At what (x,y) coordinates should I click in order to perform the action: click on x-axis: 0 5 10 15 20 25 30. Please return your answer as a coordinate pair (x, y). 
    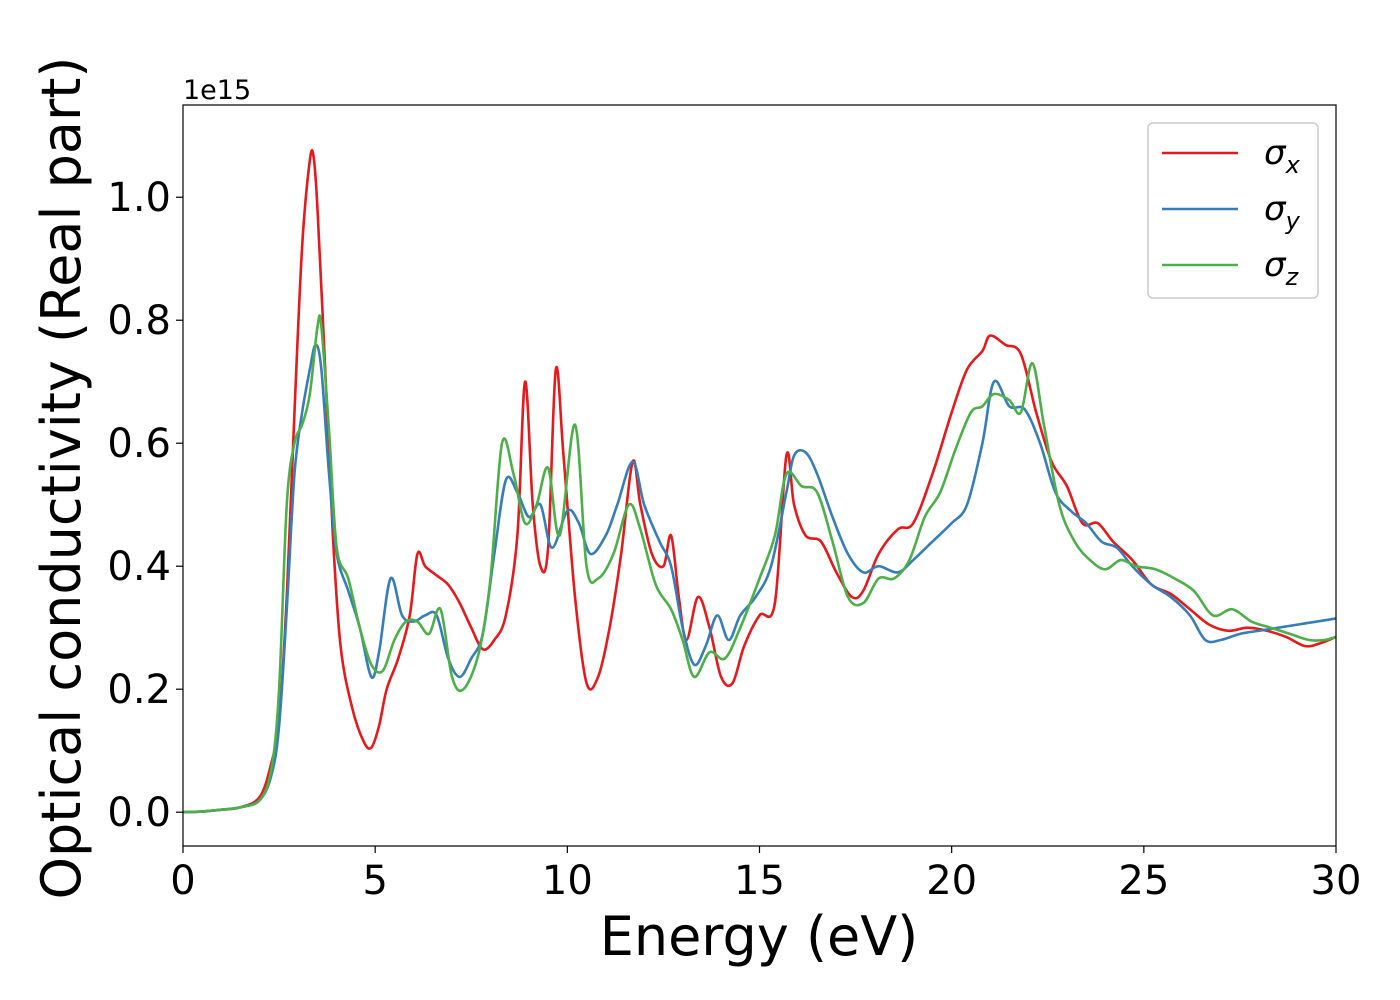
    Looking at the image, I should click on (765, 875).